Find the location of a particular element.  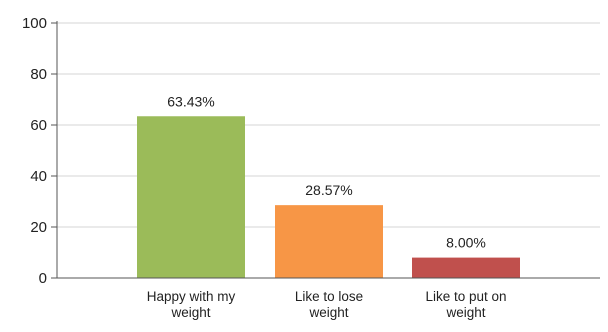

data-label: 28.57% is located at coordinates (328, 190).